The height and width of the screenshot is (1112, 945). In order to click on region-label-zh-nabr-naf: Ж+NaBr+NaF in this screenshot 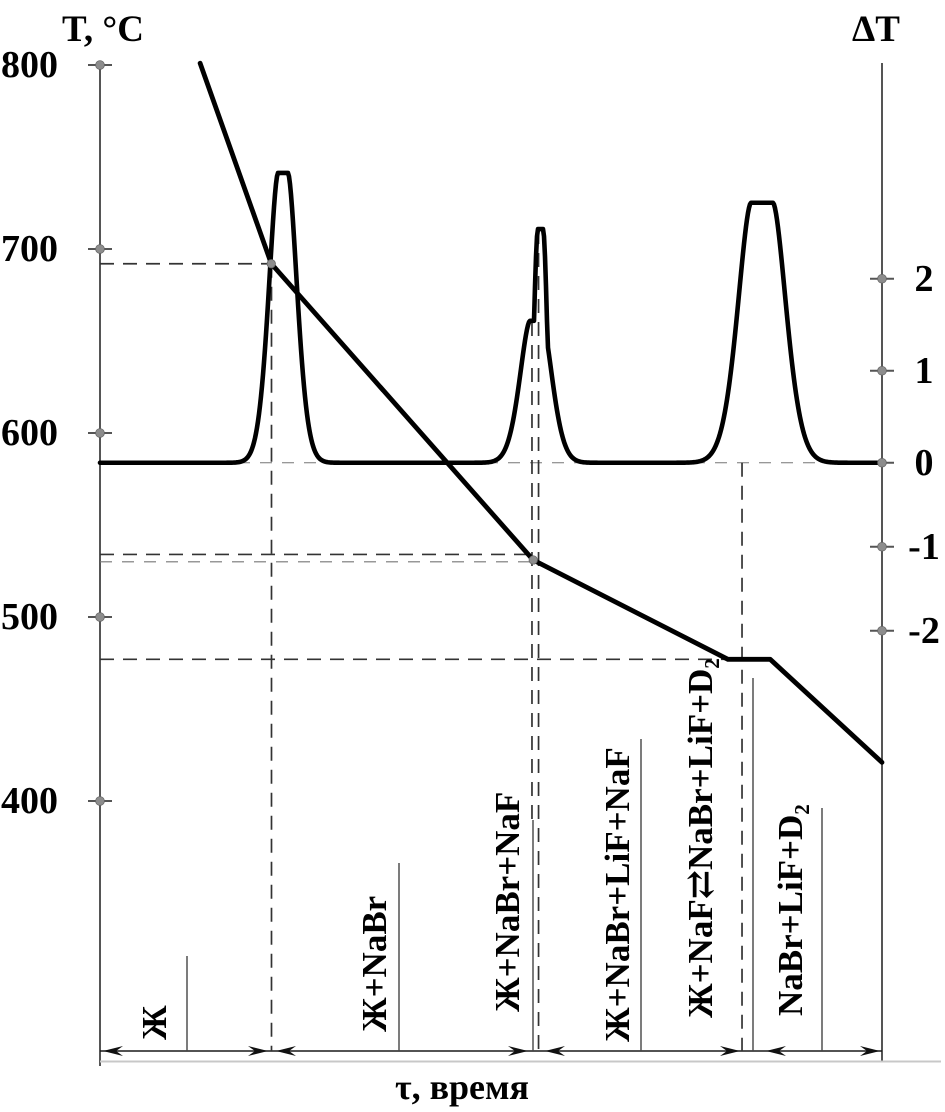, I will do `click(507, 901)`.